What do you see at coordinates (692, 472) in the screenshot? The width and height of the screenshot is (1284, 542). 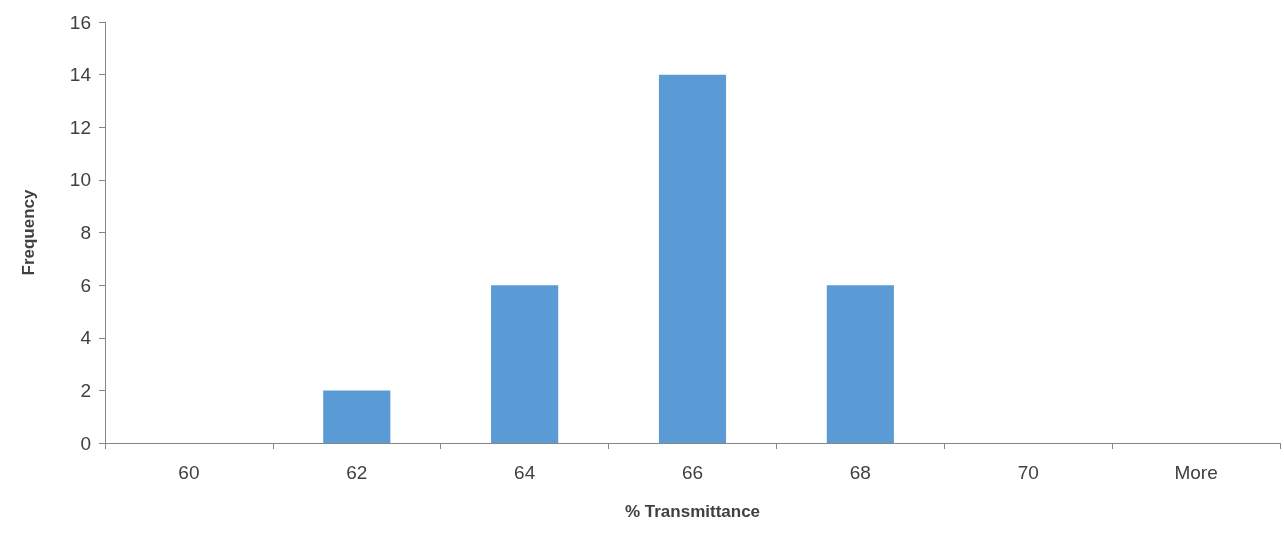 I see `x-tick-label: 66` at bounding box center [692, 472].